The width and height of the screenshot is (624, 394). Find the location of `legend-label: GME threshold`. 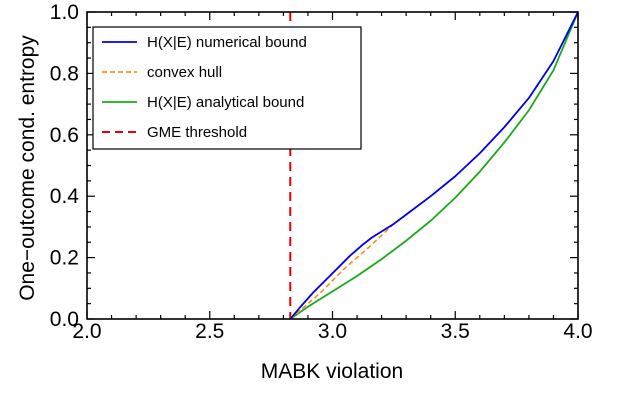

legend-label: GME threshold is located at coordinates (197, 132).